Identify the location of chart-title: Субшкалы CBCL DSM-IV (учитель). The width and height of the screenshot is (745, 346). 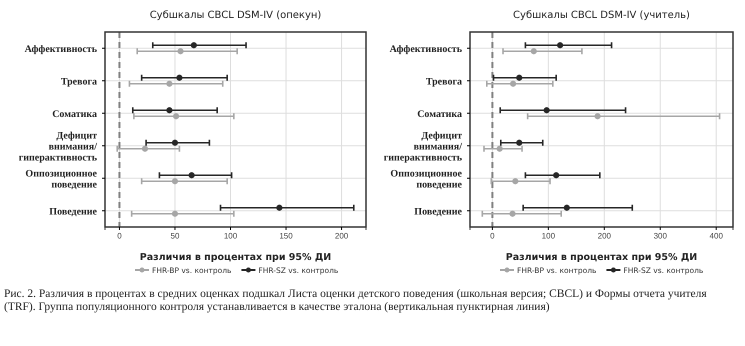
(601, 15).